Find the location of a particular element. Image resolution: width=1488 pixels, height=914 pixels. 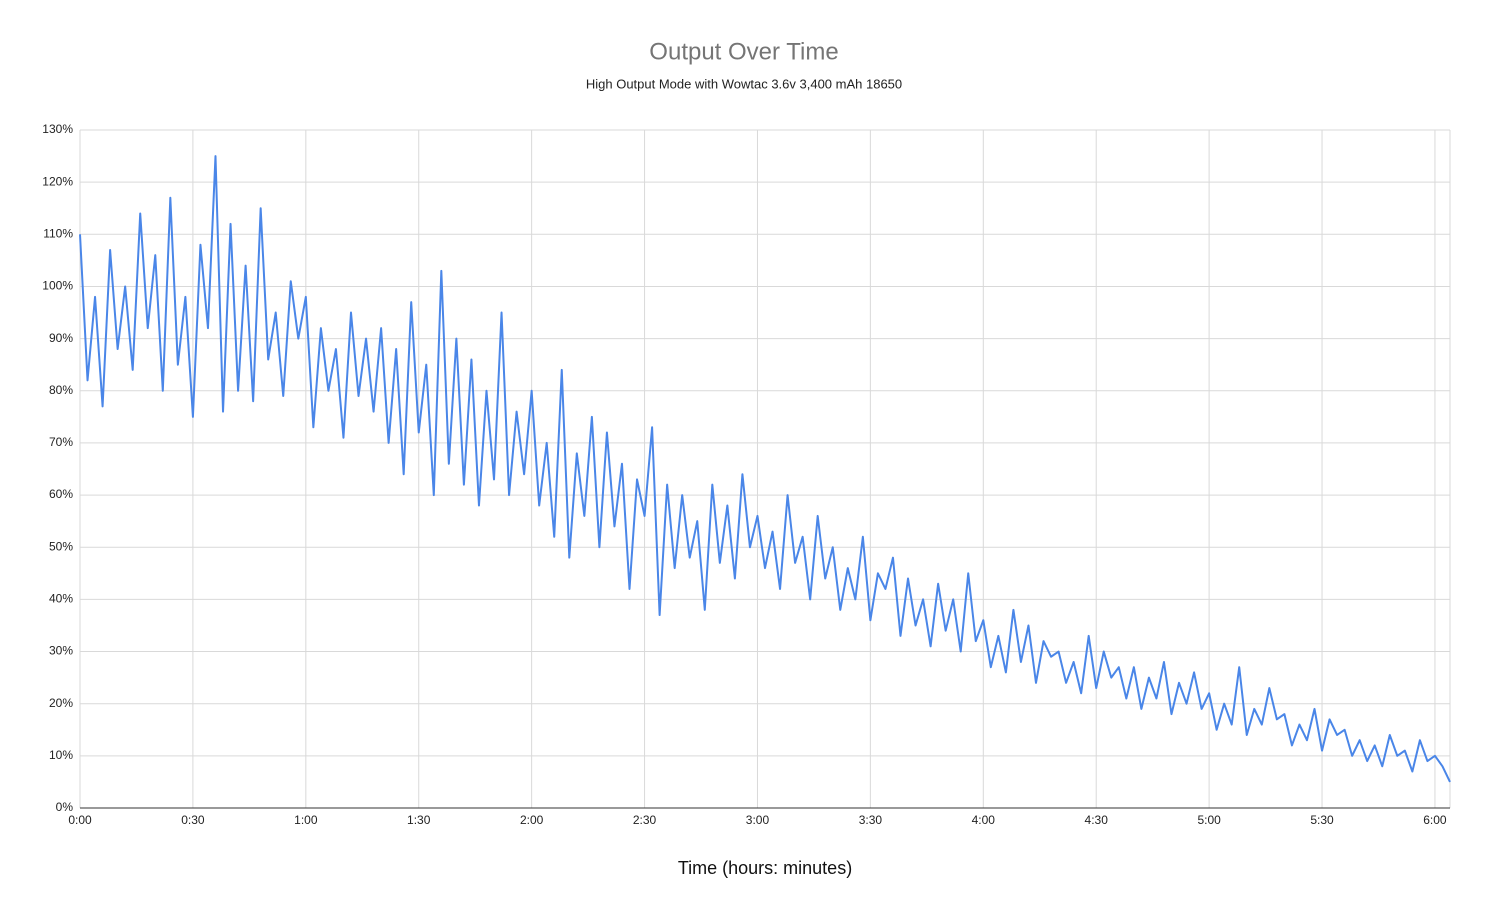

x-tick-label: 2:00 is located at coordinates (532, 820).